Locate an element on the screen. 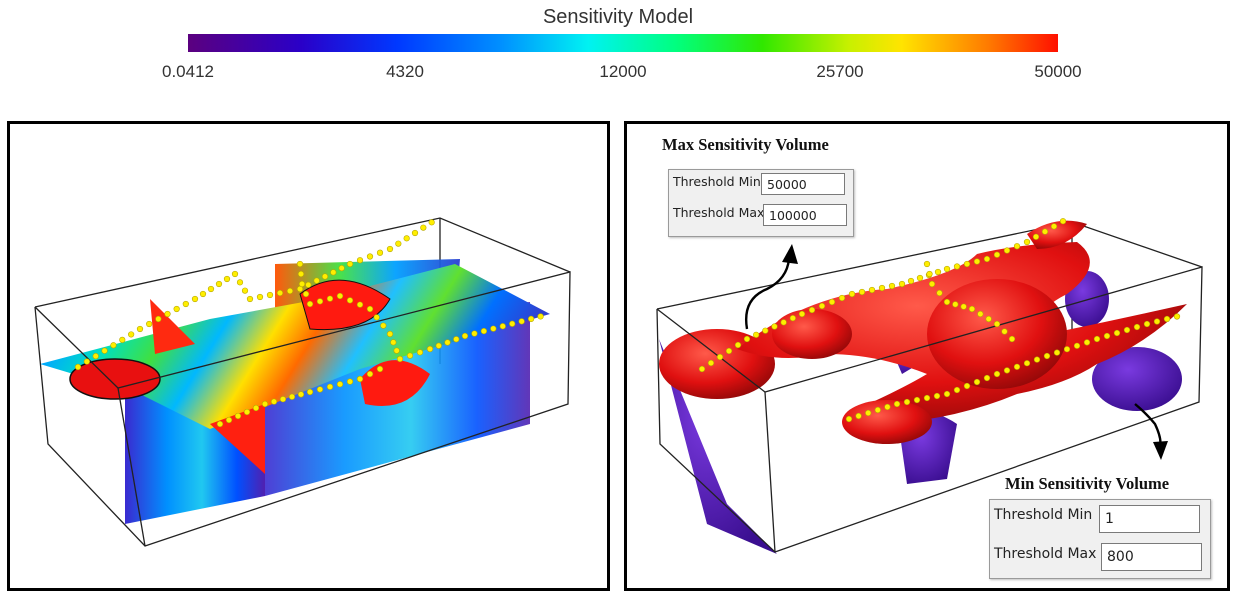  min-volume-heading: Min Sensitivity Volume is located at coordinates (1087, 483).